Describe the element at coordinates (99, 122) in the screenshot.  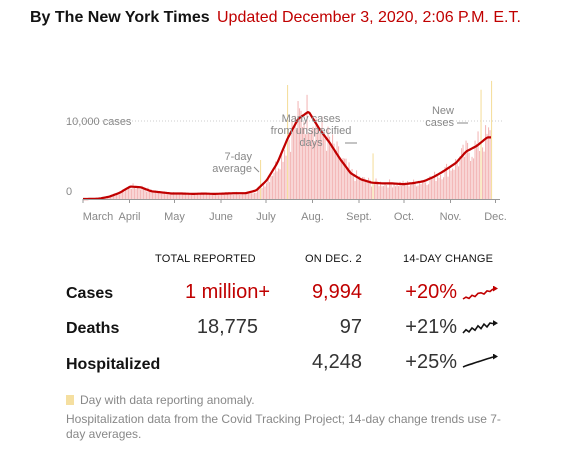
I see `y-tick-label: 10,000 cases` at that location.